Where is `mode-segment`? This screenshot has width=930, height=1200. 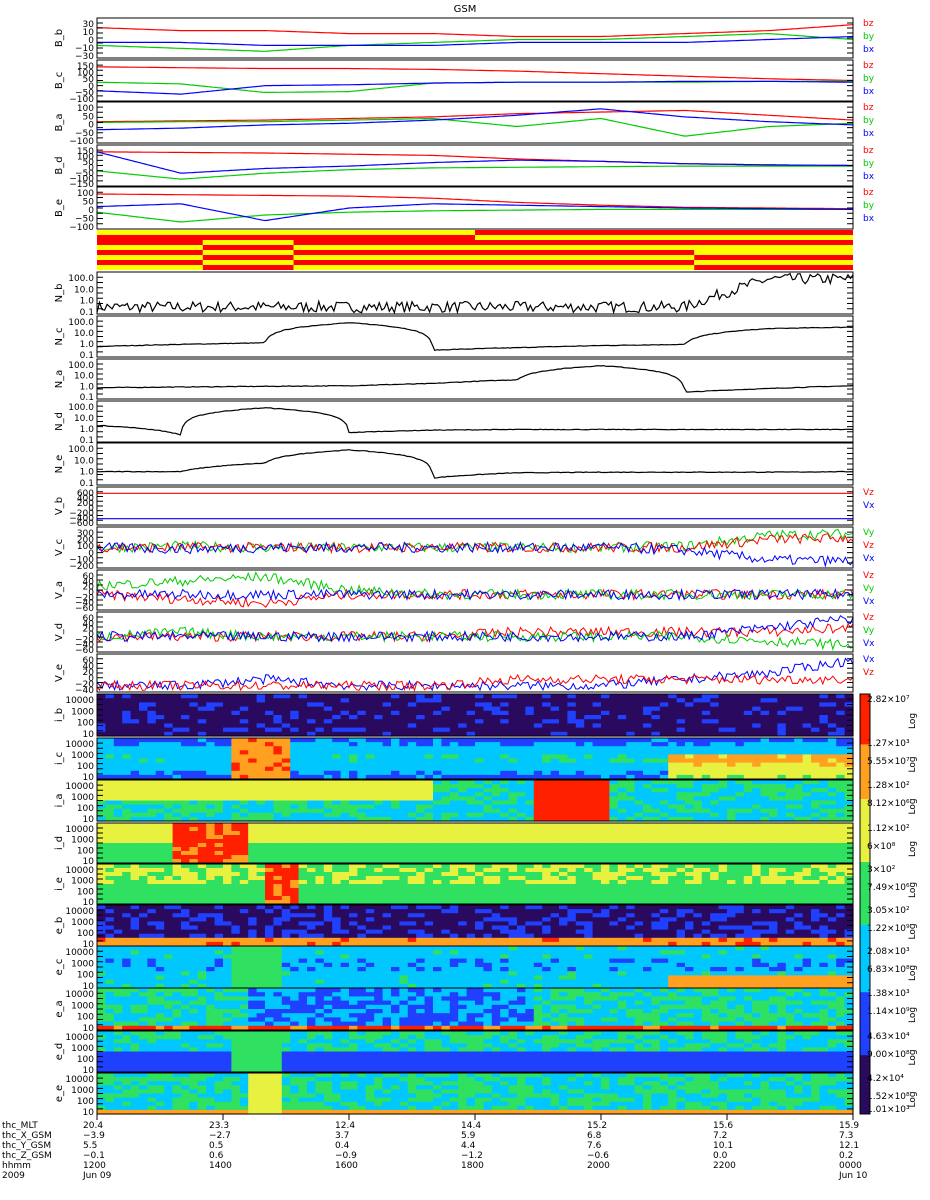 mode-segment is located at coordinates (248, 262).